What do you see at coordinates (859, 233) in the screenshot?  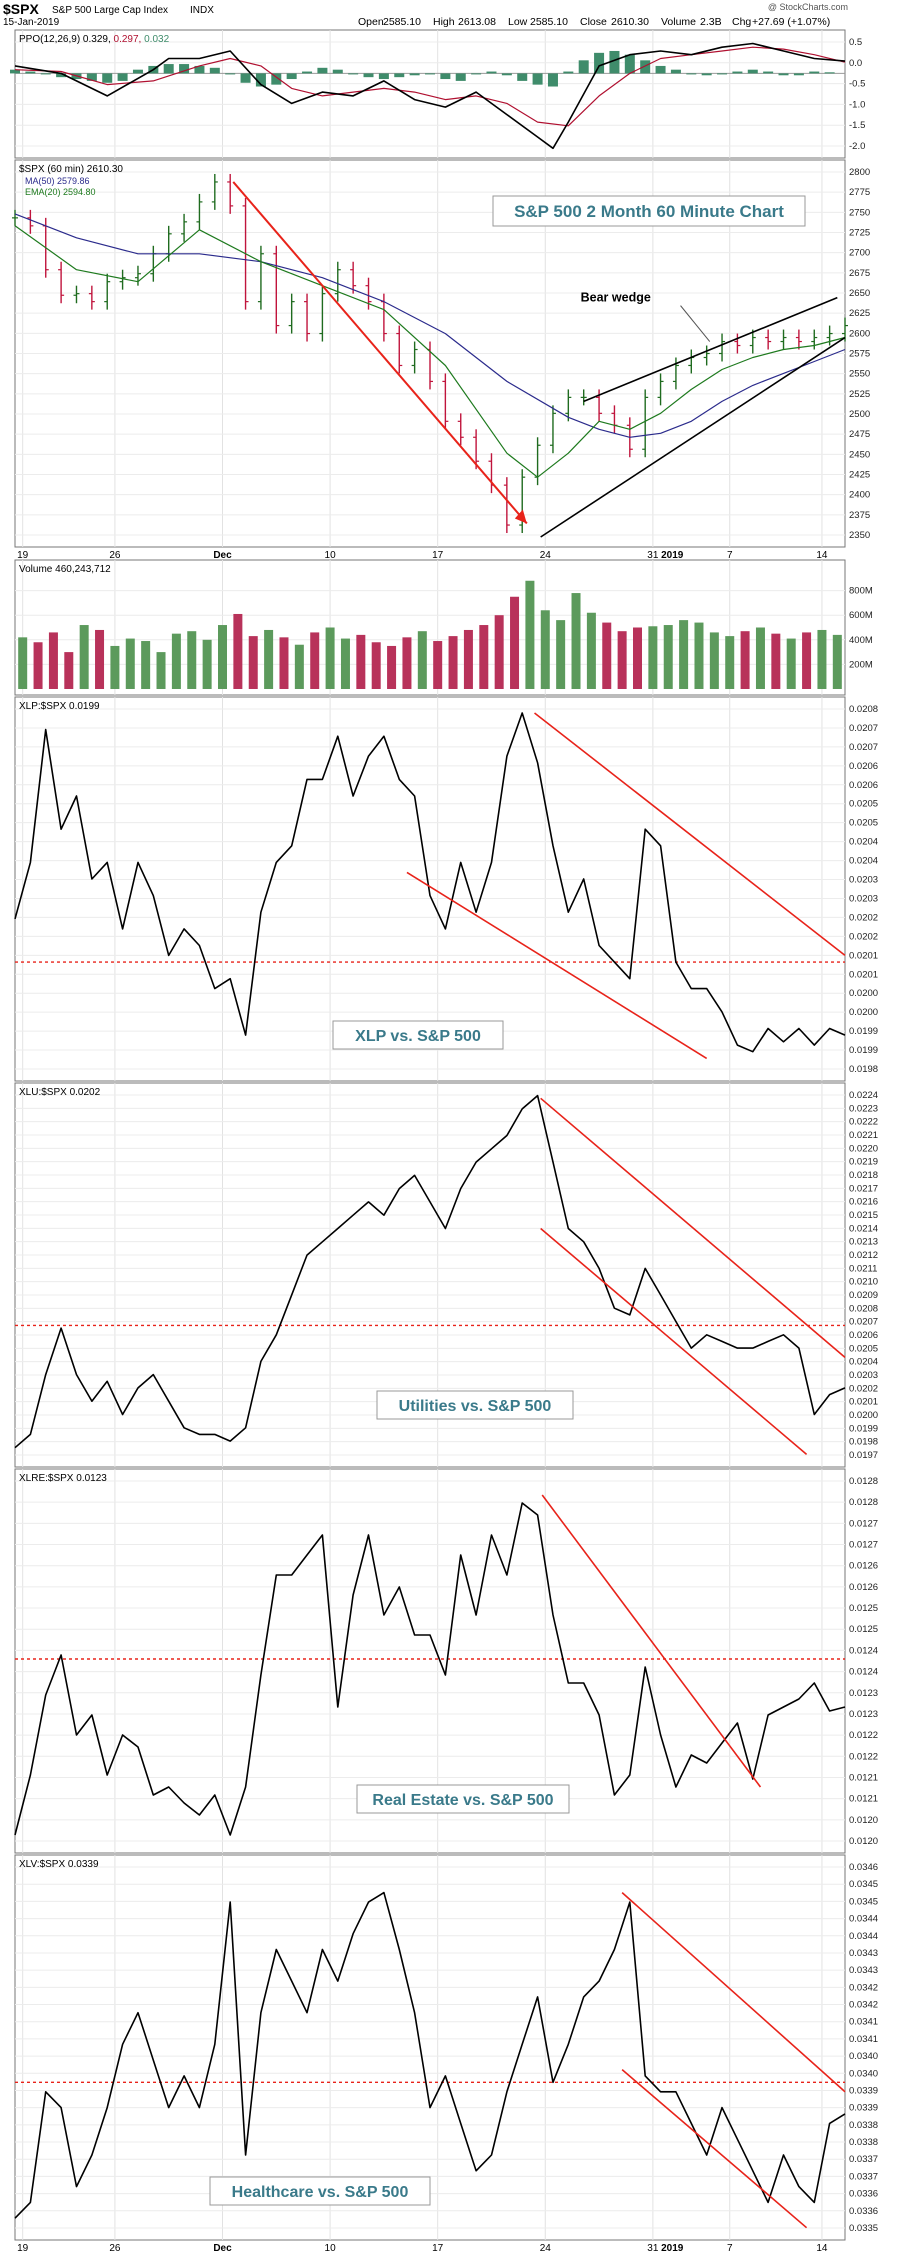 I see `y-tick-label: 2725` at bounding box center [859, 233].